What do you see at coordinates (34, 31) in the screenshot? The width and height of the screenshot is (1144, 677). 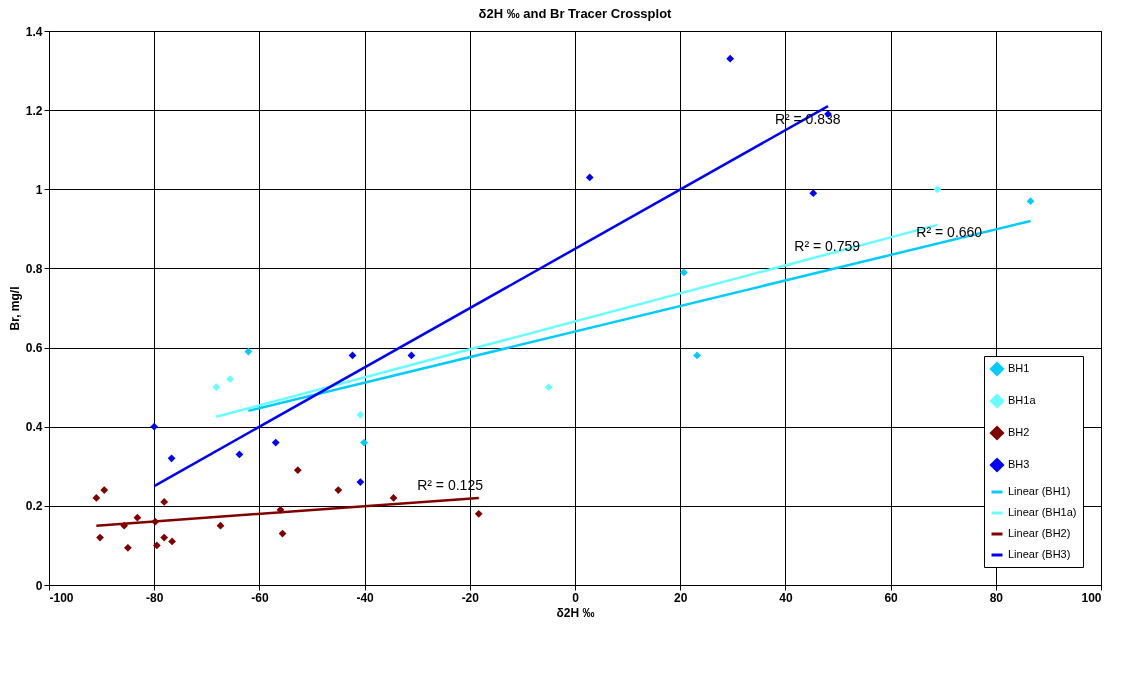 I see `y-tick-label: 1.4` at bounding box center [34, 31].